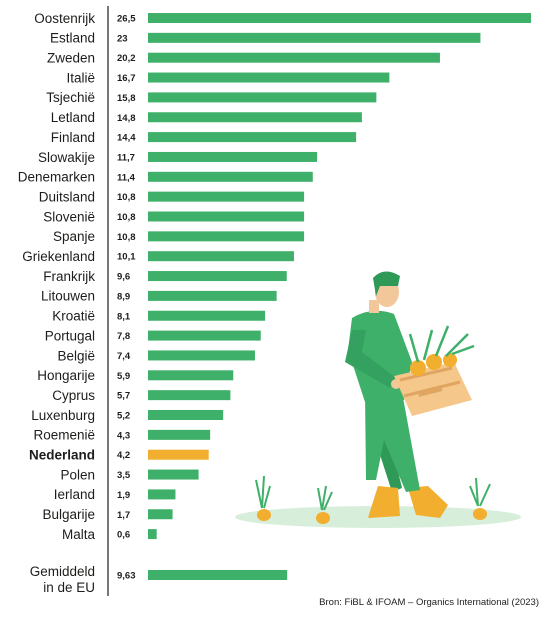 The image size is (553, 620). I want to click on category-label: Hongarije, so click(66, 375).